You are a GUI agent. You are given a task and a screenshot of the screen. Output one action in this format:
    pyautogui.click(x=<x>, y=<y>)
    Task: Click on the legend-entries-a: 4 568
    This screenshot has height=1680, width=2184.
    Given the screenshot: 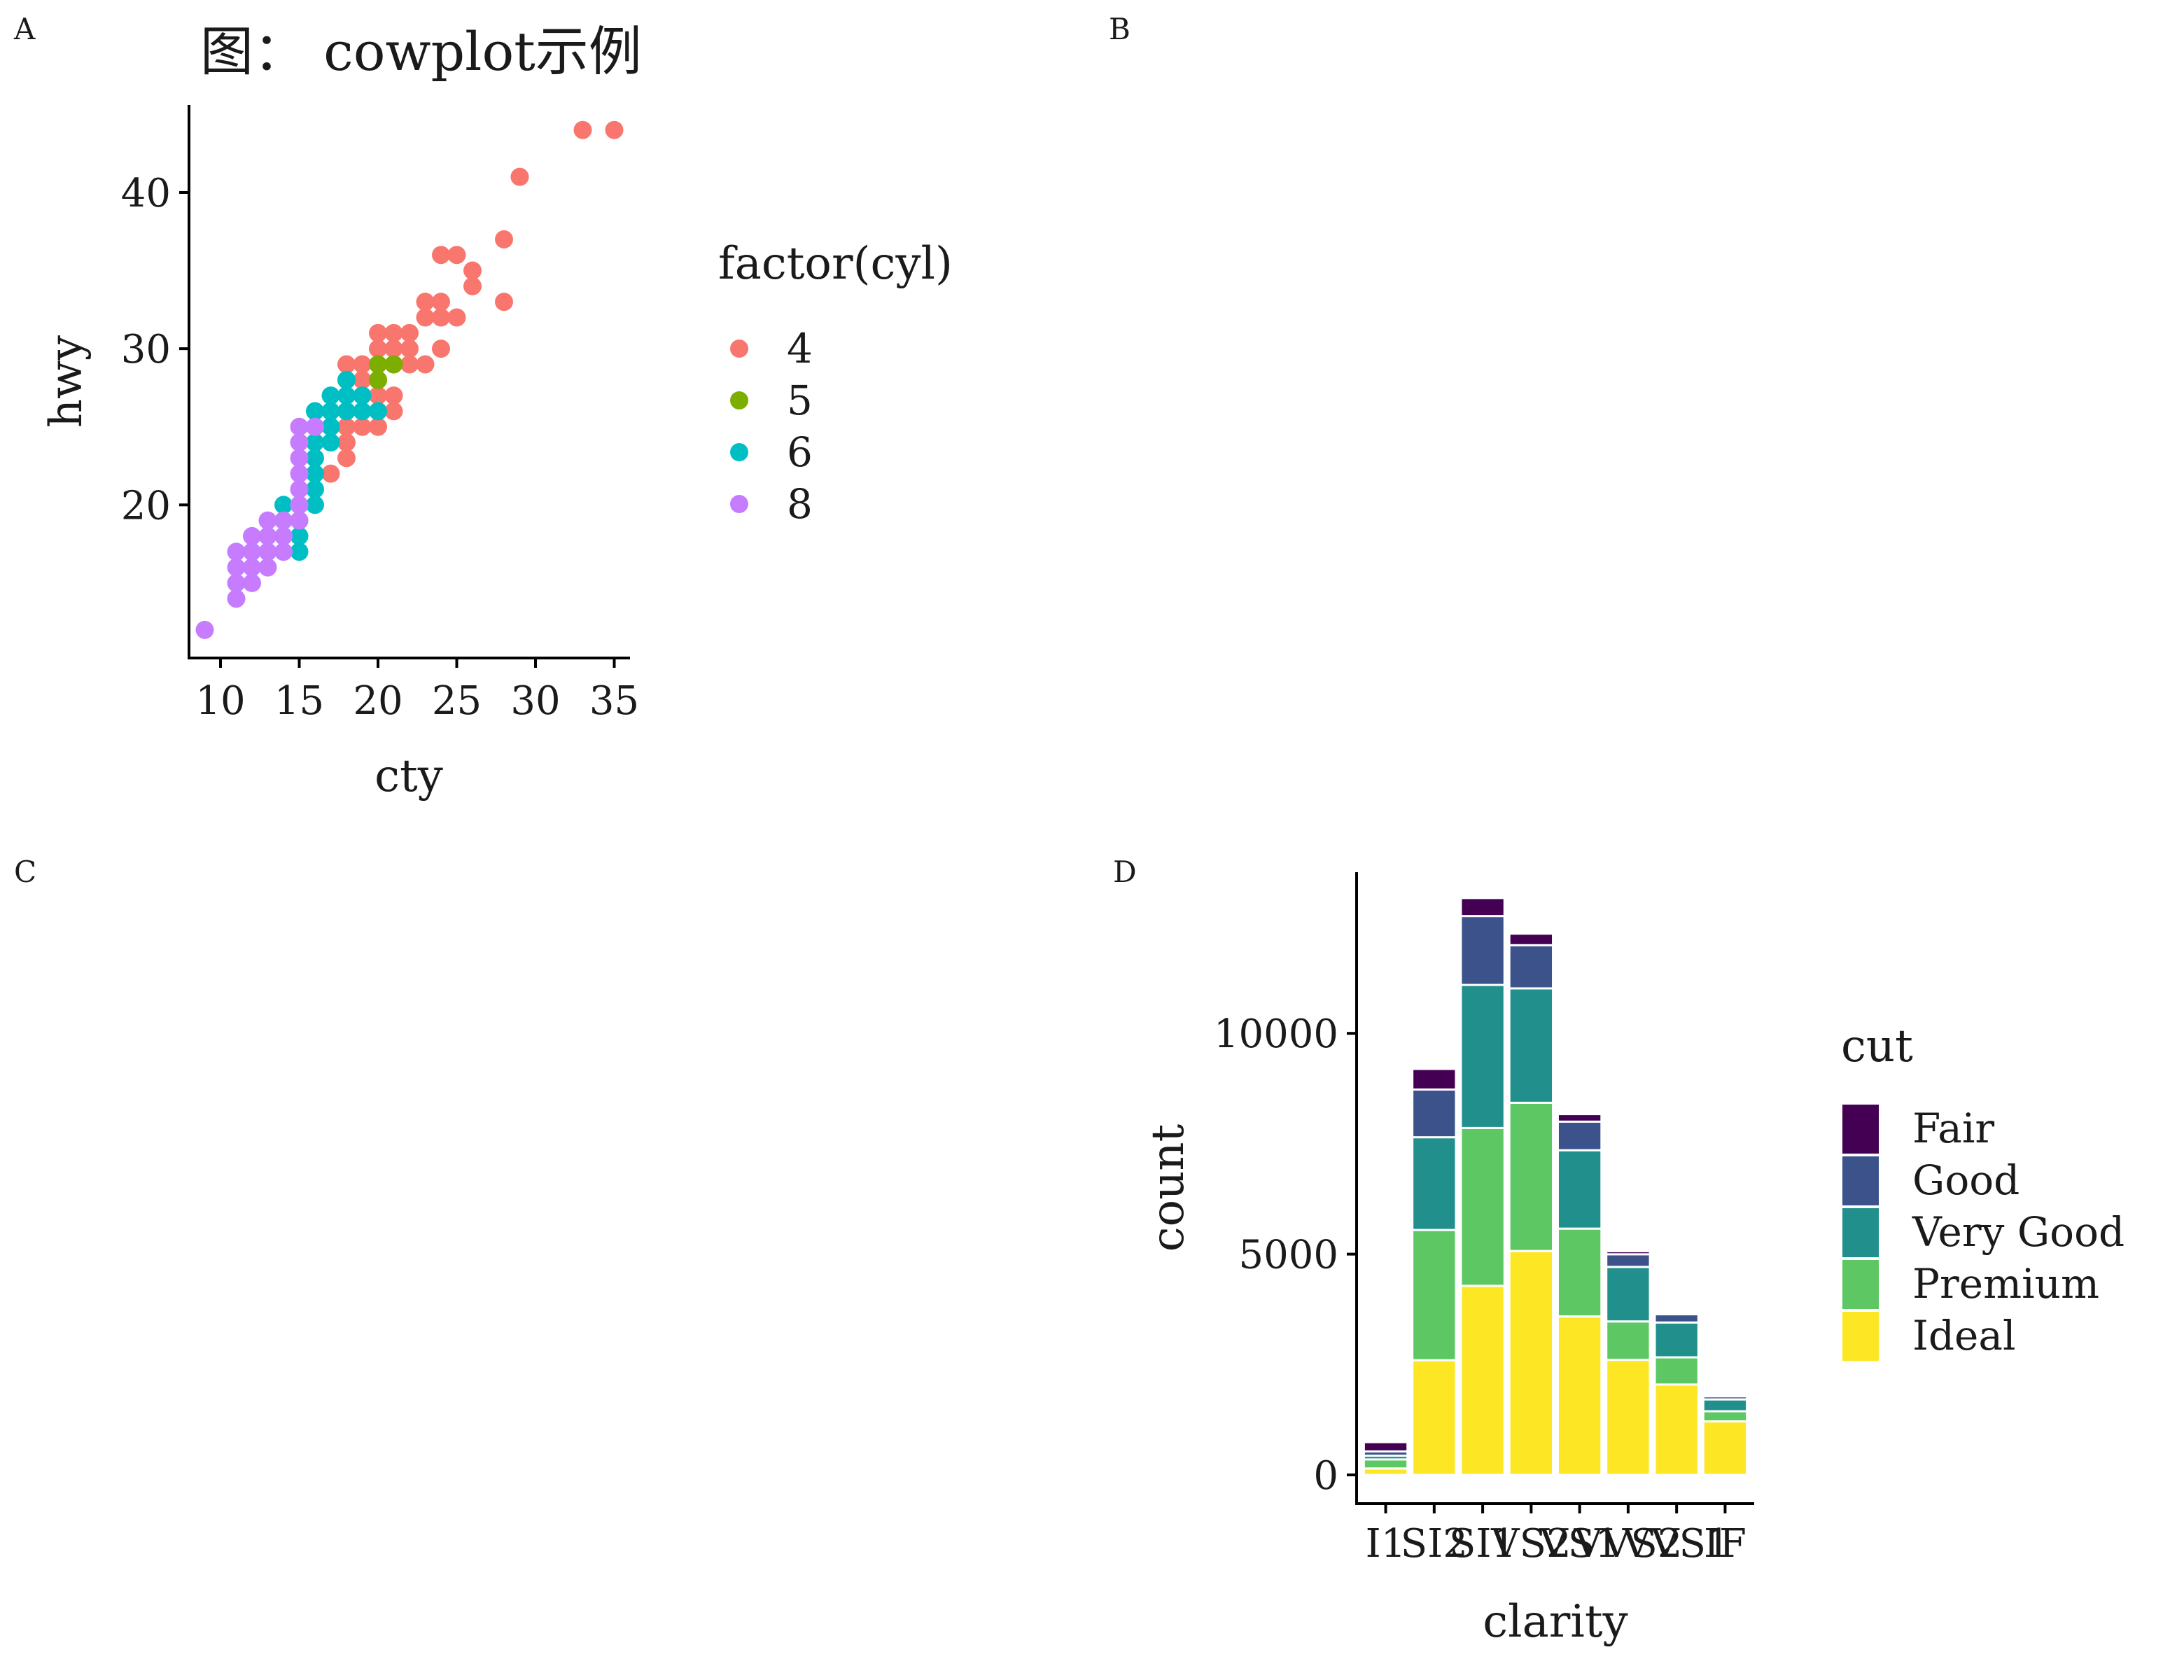 What is the action you would take?
    pyautogui.click(x=771, y=426)
    